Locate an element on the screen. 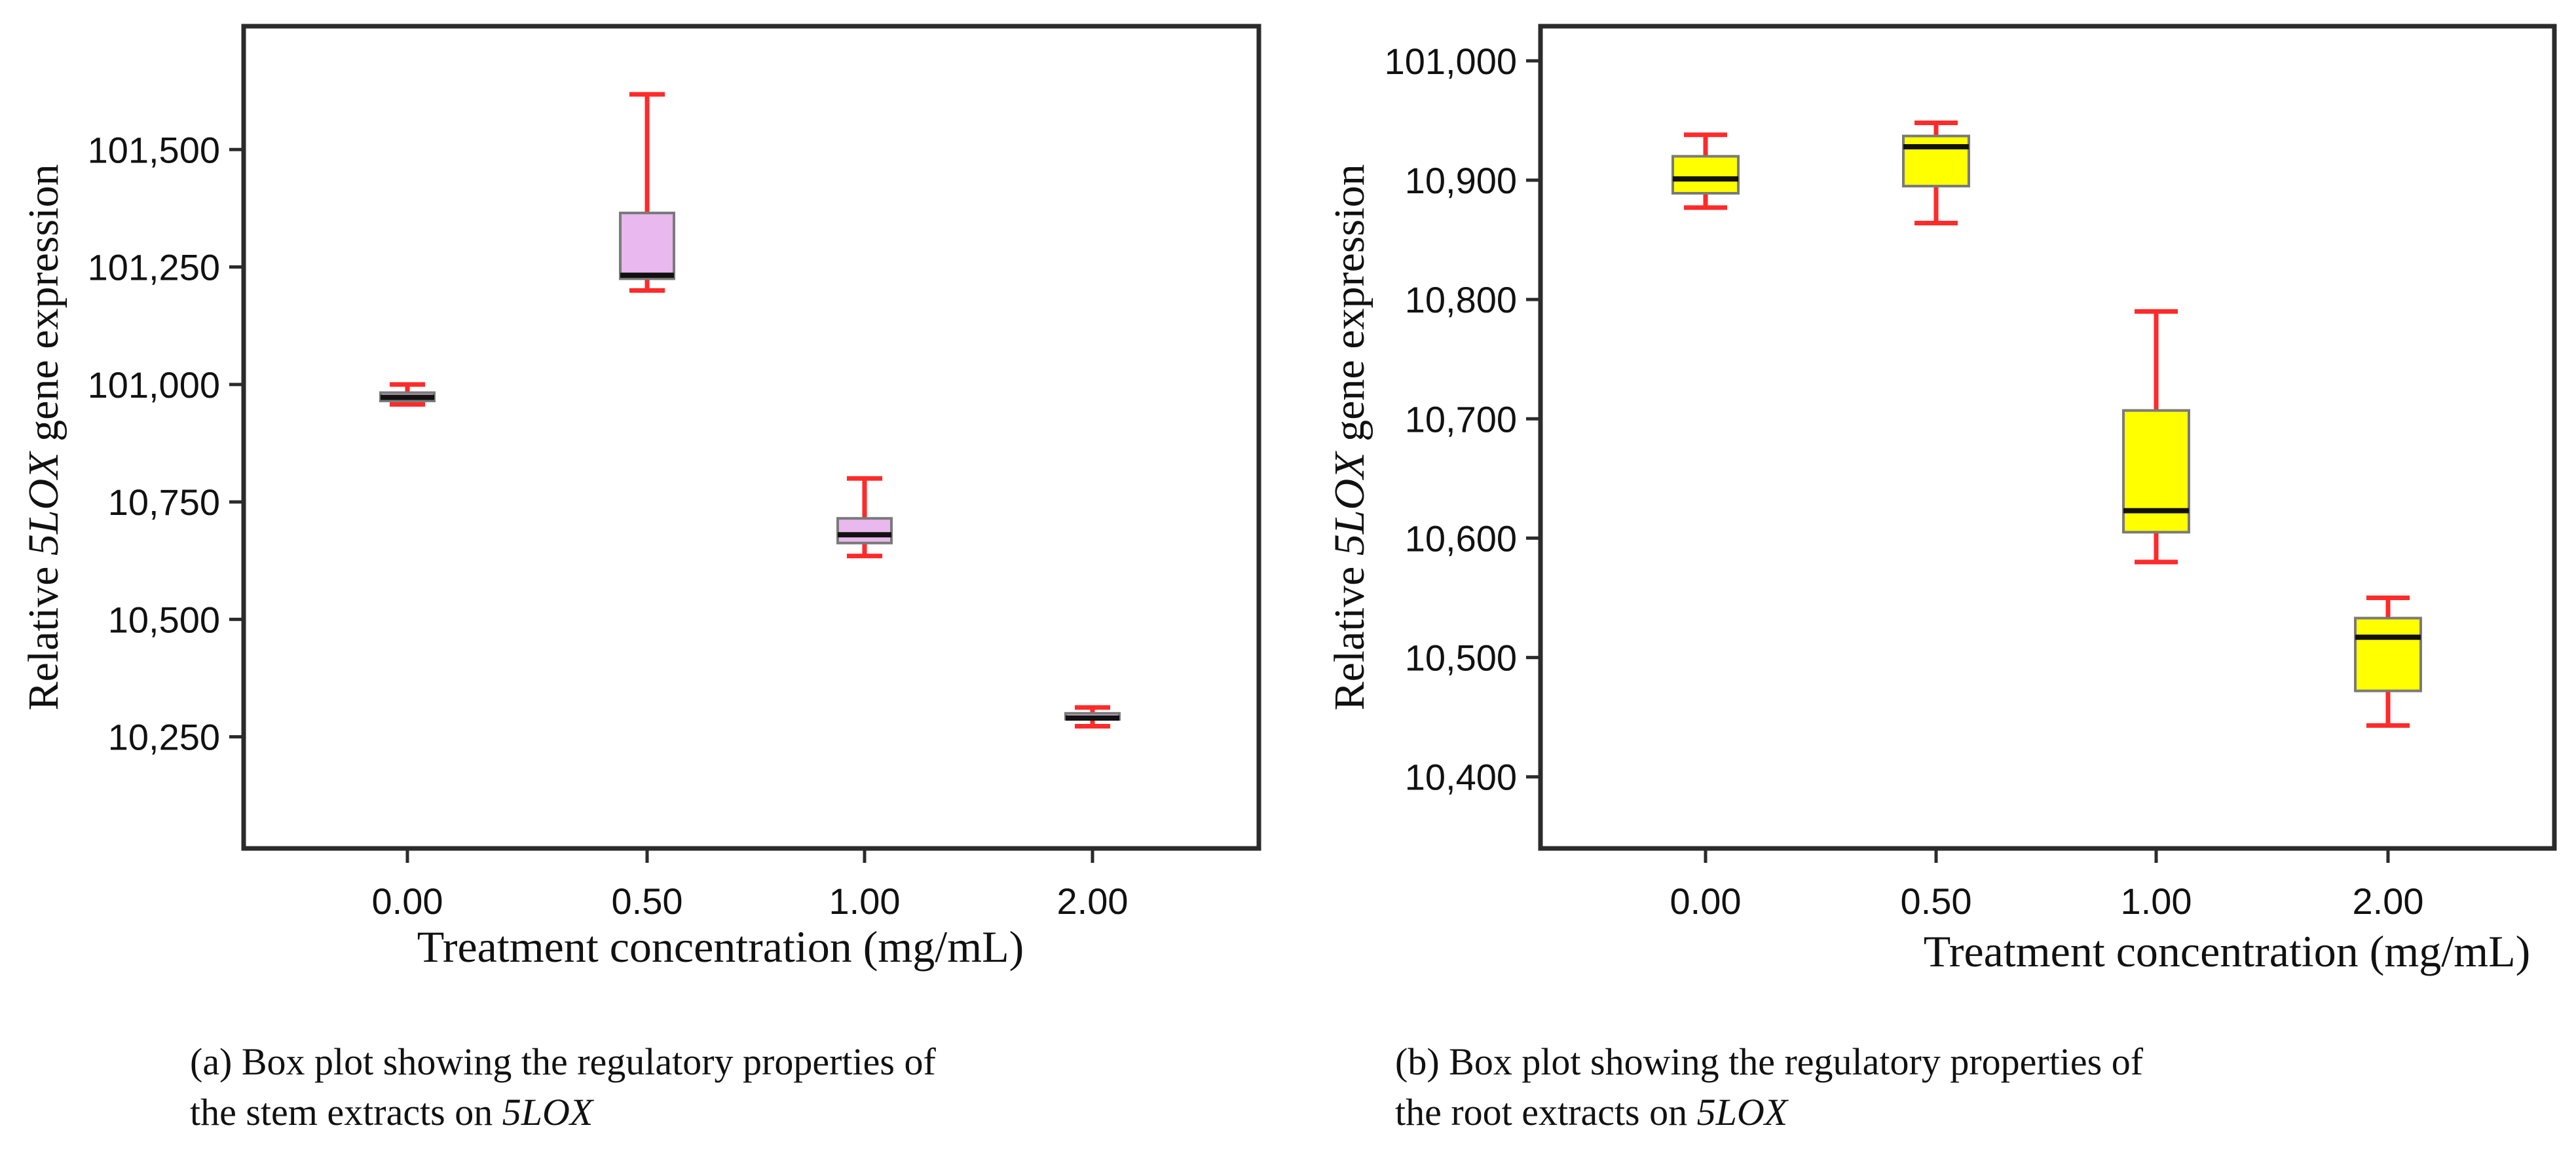 This screenshot has width=2576, height=1157. caption-line-2-prefix: the stem extracts on is located at coordinates (346, 1112).